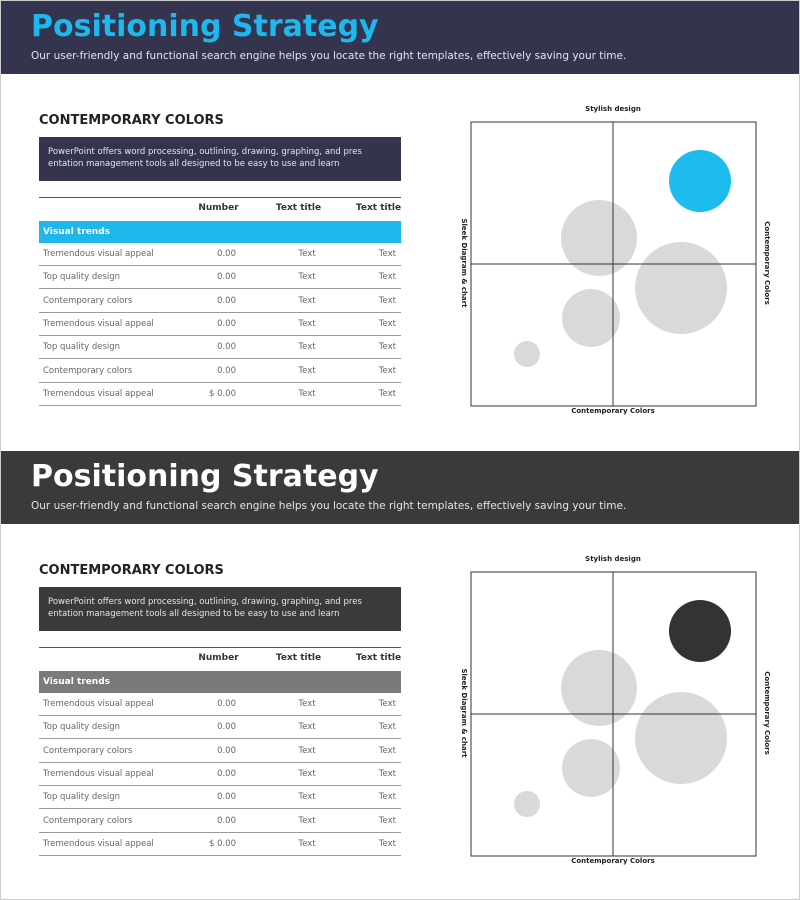 This screenshot has height=900, width=800. Describe the element at coordinates (464, 713) in the screenshot. I see `axis-label-left: Sleek Diagram & chart` at that location.